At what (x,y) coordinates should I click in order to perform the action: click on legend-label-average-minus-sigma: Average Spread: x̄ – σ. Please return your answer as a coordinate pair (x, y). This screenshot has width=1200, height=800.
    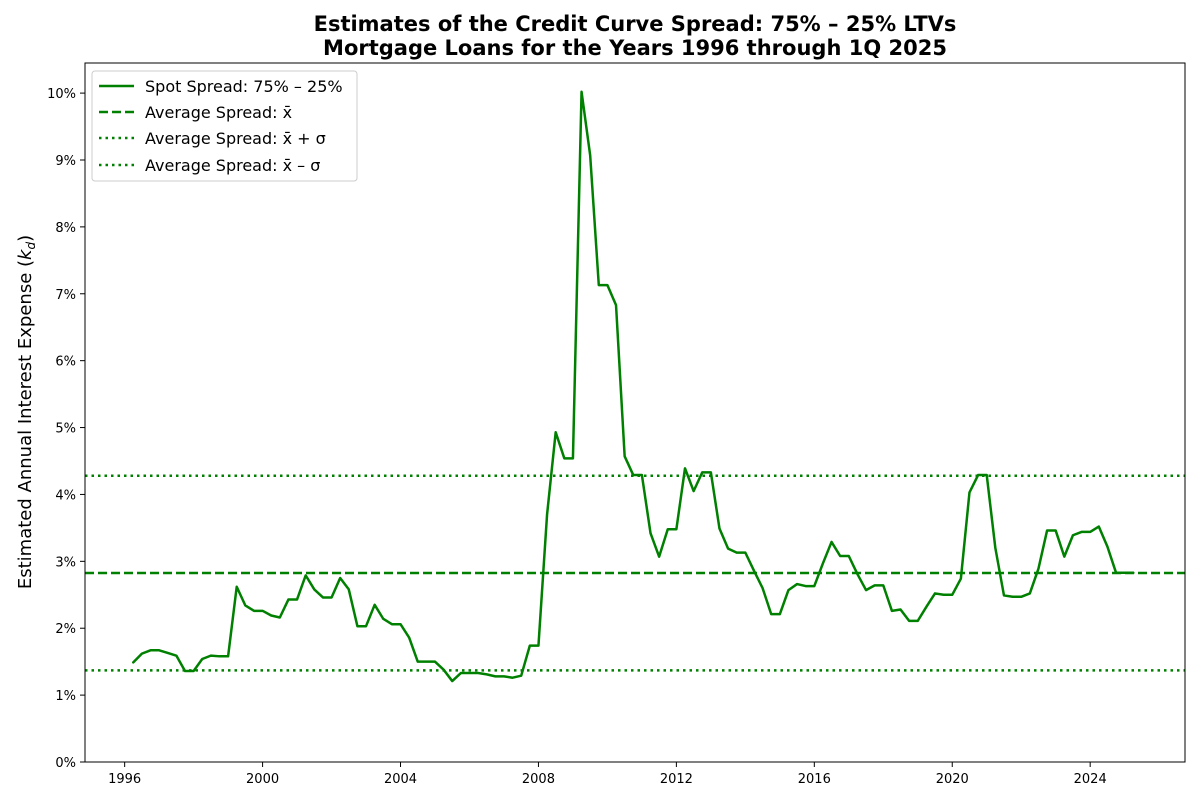
    Looking at the image, I should click on (232, 165).